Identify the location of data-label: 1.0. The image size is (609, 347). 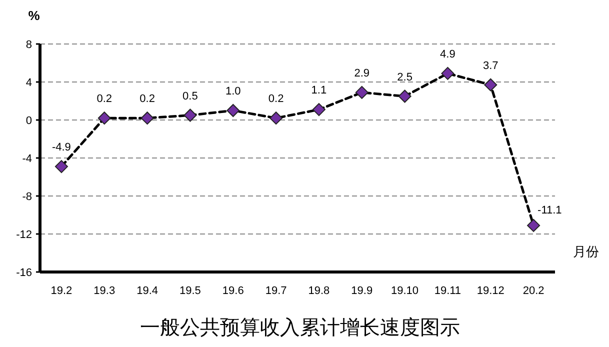
(233, 92).